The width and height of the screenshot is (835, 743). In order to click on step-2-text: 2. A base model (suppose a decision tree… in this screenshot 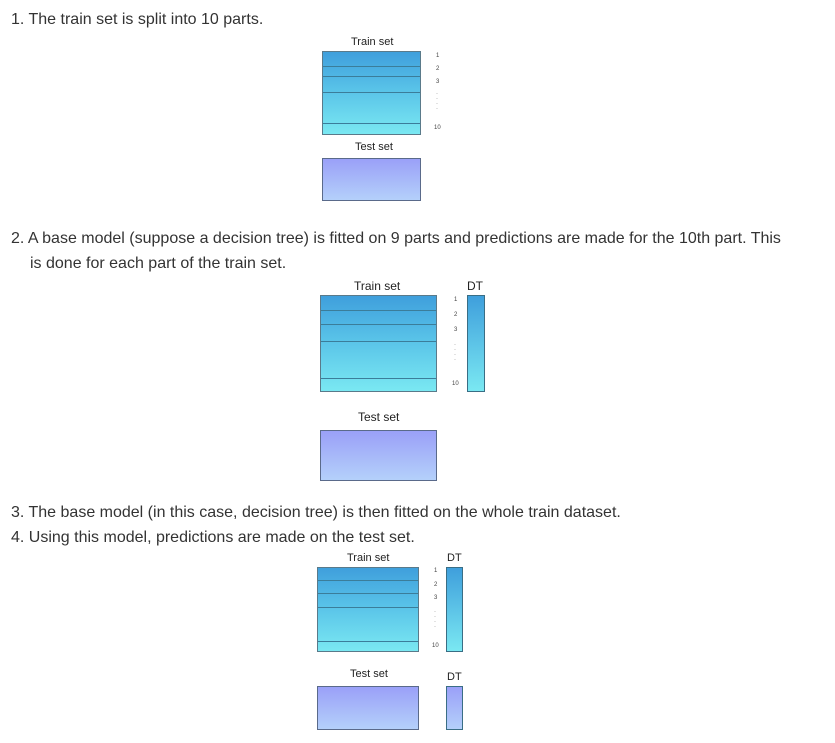, I will do `click(421, 251)`.